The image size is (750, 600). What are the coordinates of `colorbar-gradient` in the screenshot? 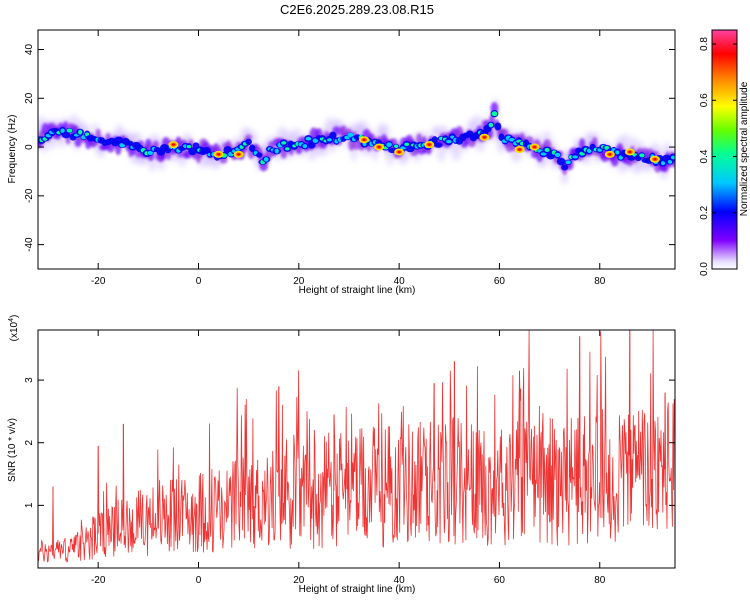 It's located at (724, 149).